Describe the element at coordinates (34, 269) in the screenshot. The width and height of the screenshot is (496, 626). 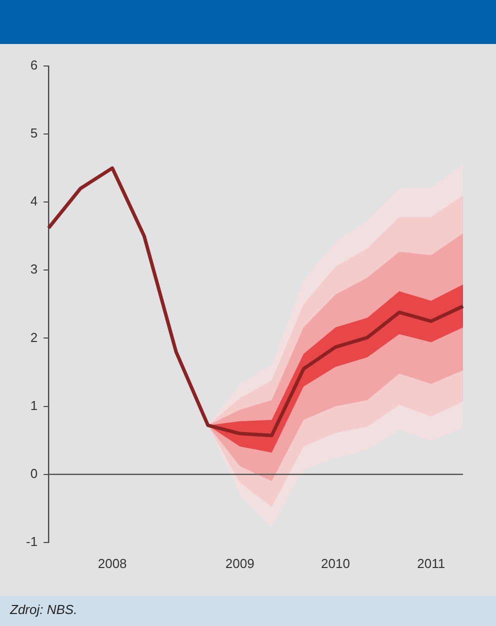
I see `y-tick-label: 3` at that location.